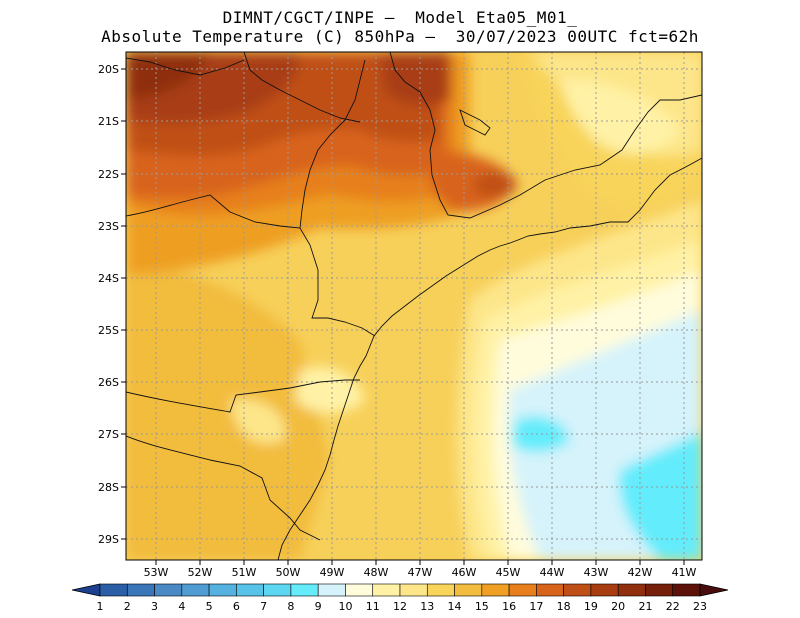 The height and width of the screenshot is (618, 800). I want to click on colorbar-label: 1, so click(100, 606).